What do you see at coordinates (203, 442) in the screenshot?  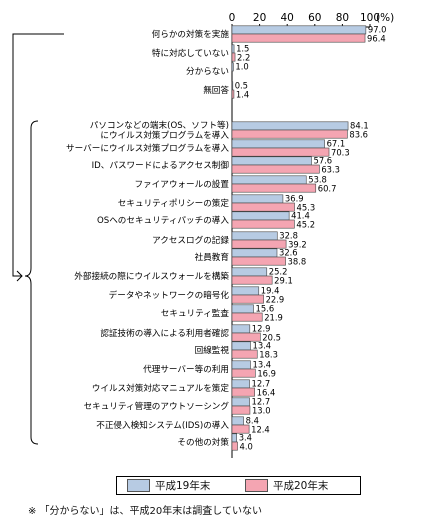 I see `category-label: その他の対策` at bounding box center [203, 442].